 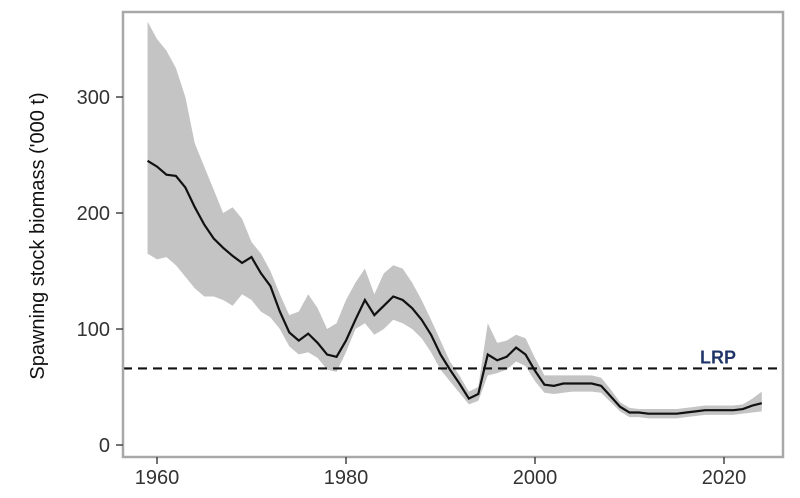 I want to click on y-tick-label: 300, so click(x=93, y=98).